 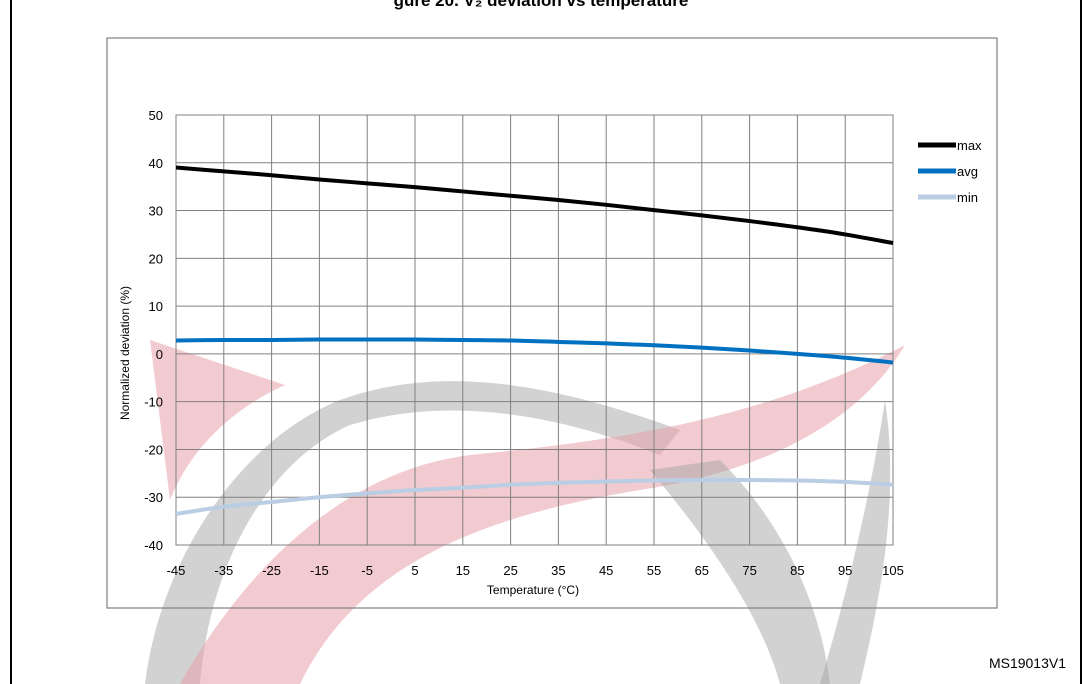 I want to click on x-tick-label: 95, so click(x=845, y=570).